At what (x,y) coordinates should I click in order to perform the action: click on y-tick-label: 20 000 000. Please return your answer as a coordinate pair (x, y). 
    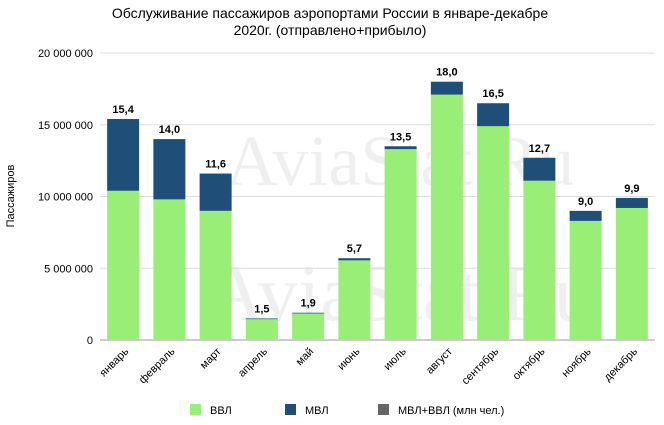
    Looking at the image, I should click on (65, 54).